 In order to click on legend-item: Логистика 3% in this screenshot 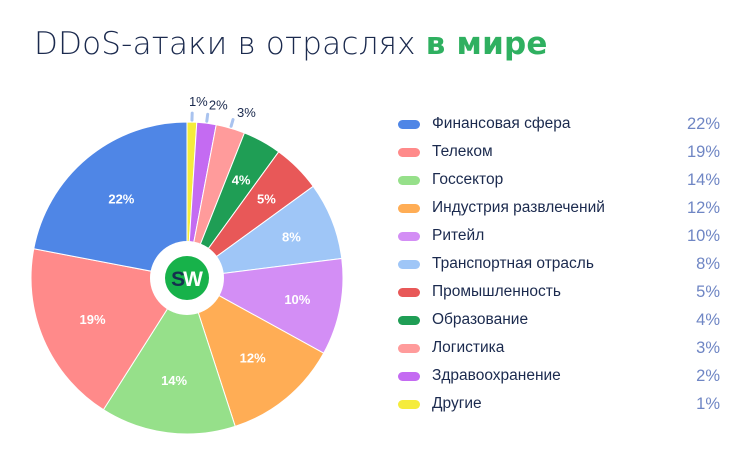, I will do `click(559, 348)`.